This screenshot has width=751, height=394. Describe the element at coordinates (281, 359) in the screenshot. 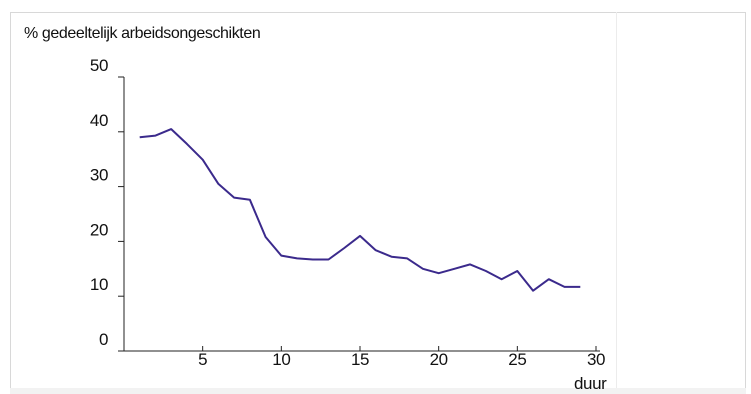

I see `x-tick-label: 10` at that location.